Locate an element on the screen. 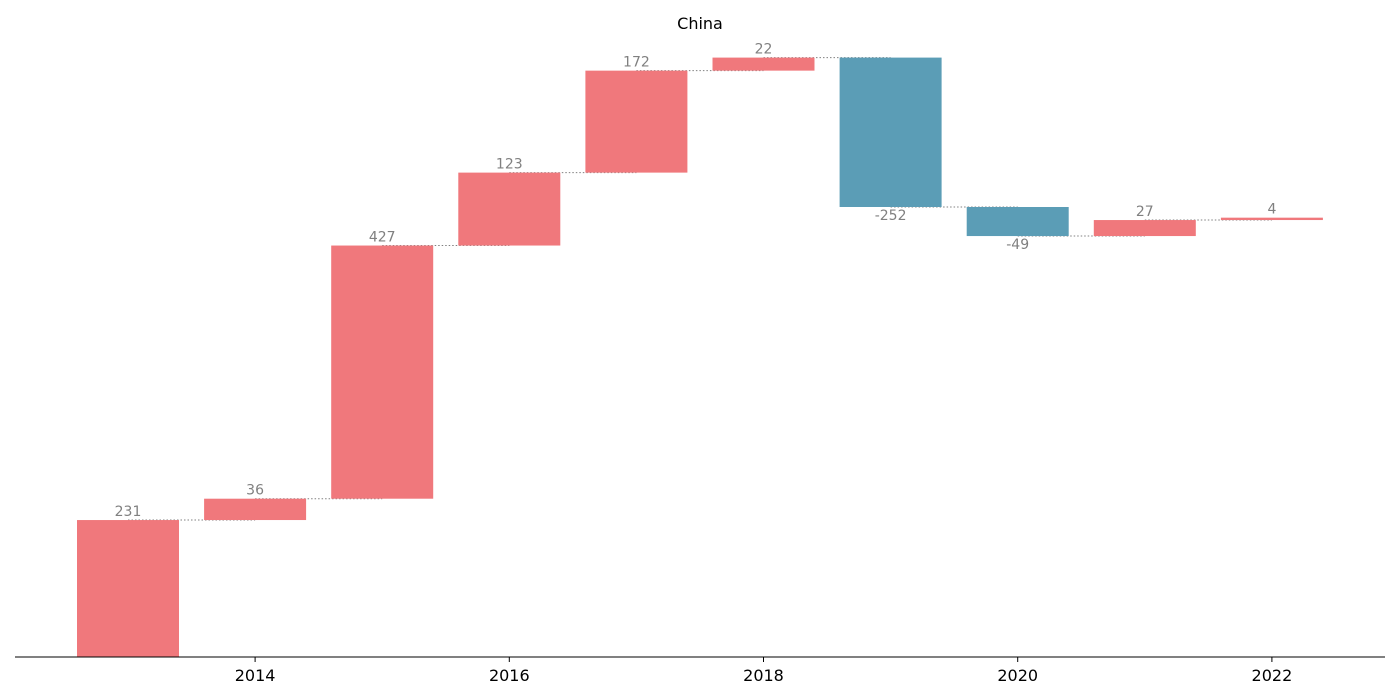  data-label-2014: 36 is located at coordinates (255, 491).